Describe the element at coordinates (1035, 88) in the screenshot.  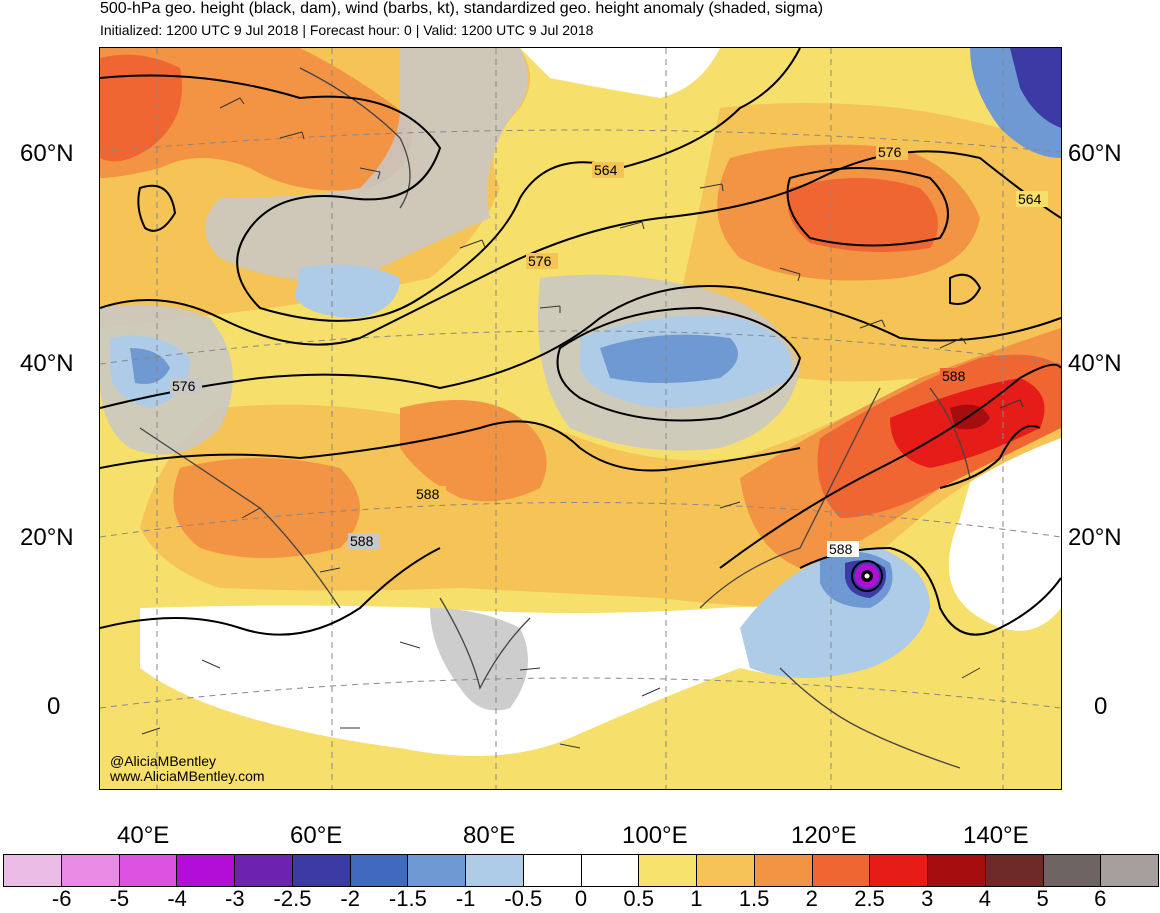
I see `anomaly-neg-region-northeast-core` at that location.